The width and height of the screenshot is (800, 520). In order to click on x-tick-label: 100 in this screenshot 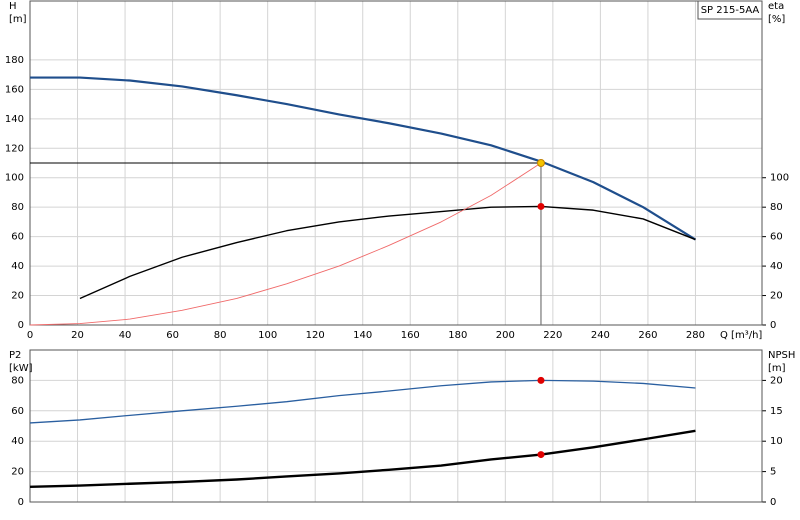, I will do `click(267, 335)`.